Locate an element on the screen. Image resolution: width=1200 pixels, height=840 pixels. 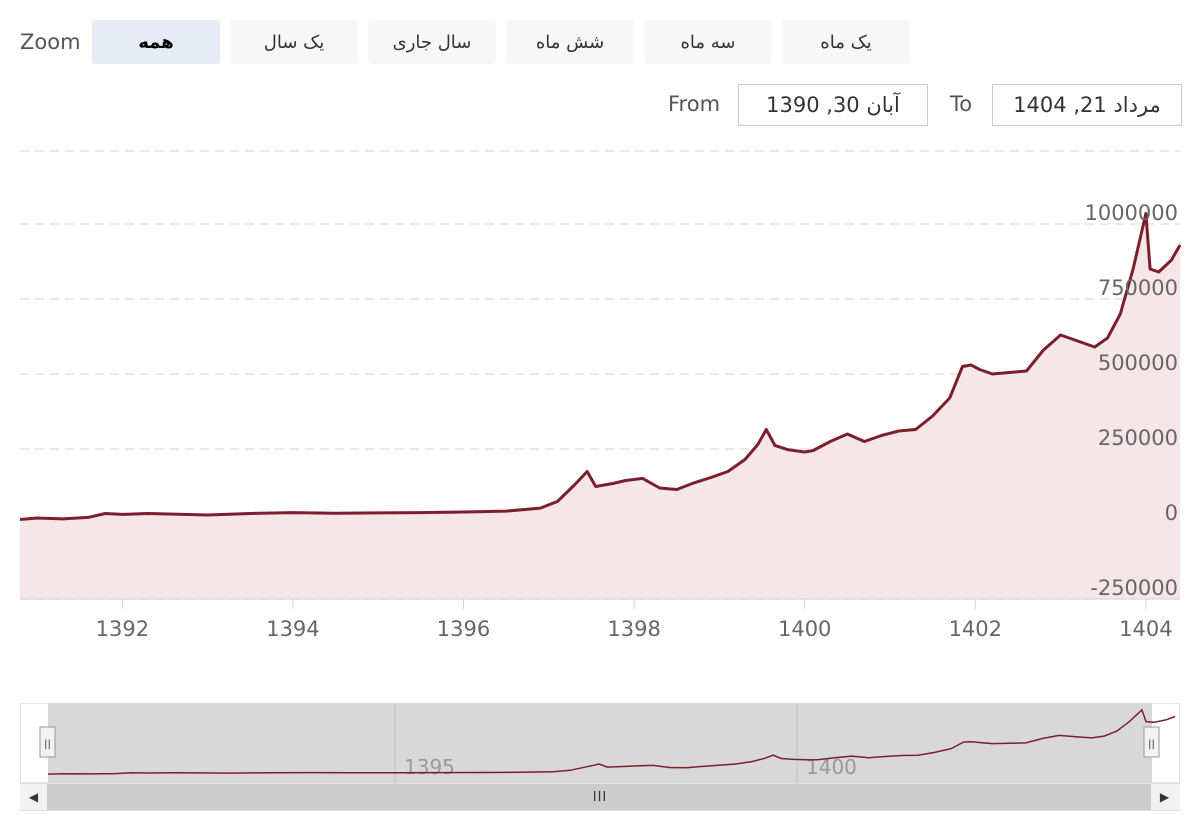
scrollbar-right-arrow: ▶ is located at coordinates (1164, 797).